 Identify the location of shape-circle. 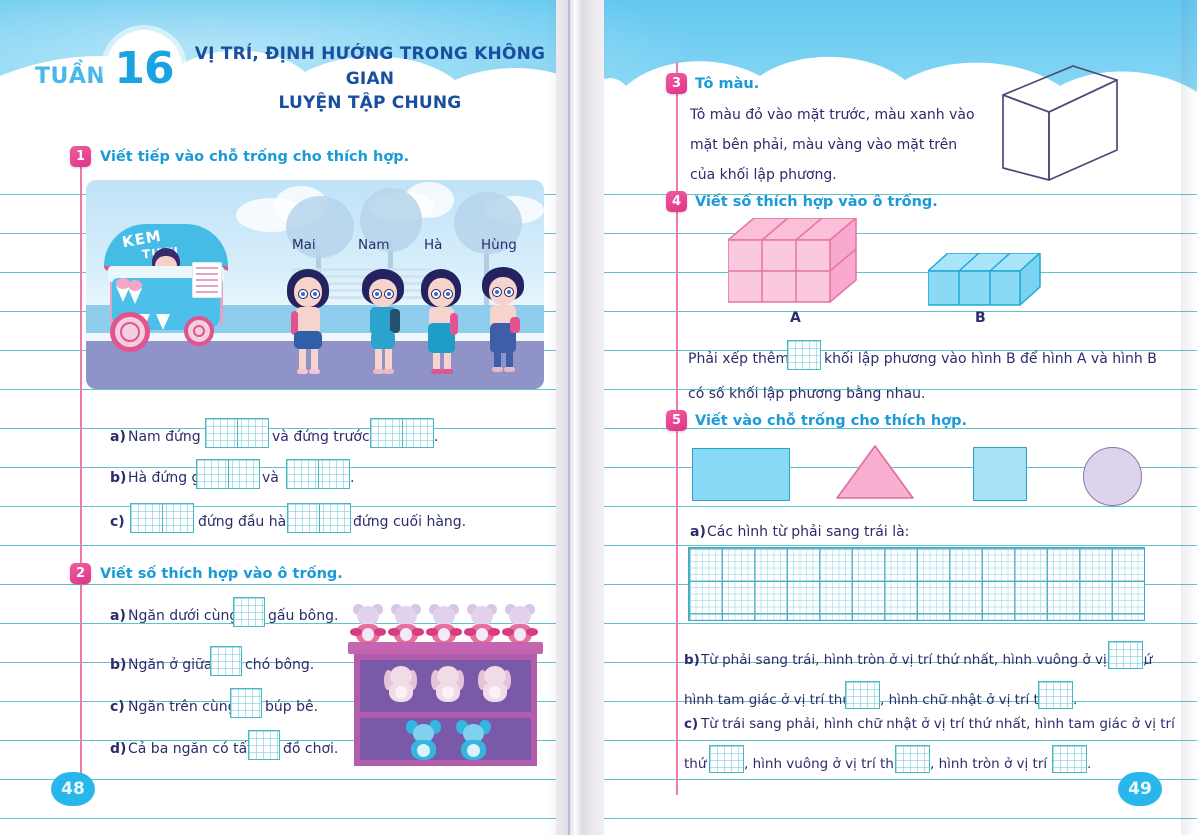
(1112, 476).